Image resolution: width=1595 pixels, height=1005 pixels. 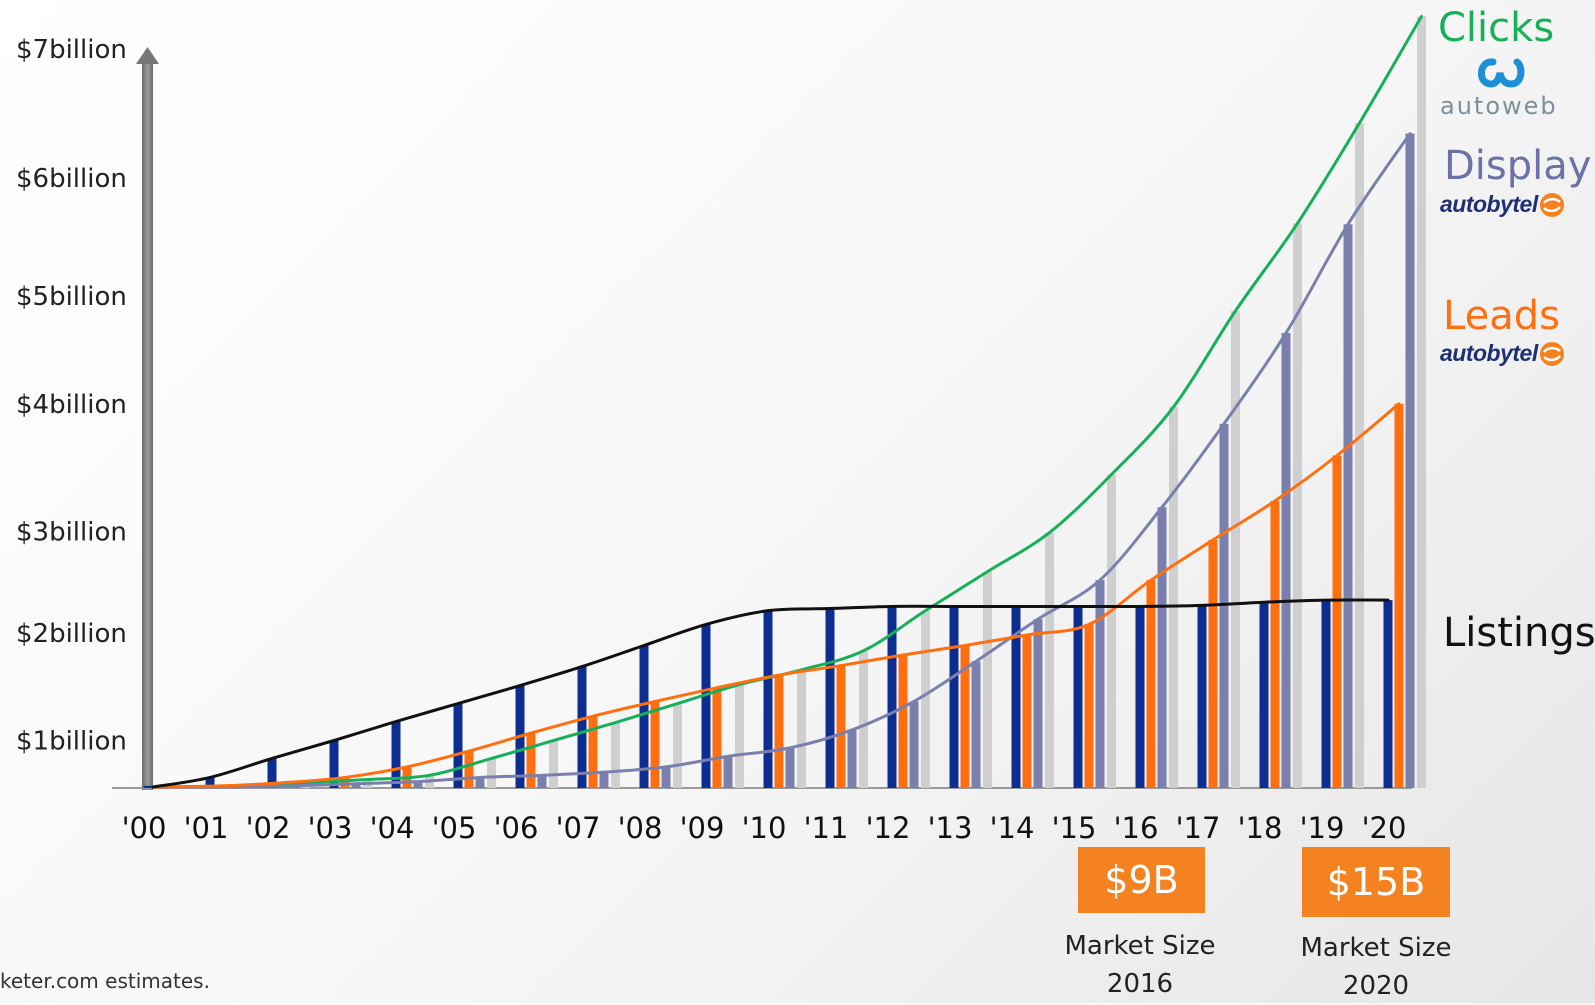 I want to click on market-size-2020-caption: Market Size 2020, so click(x=1376, y=967).